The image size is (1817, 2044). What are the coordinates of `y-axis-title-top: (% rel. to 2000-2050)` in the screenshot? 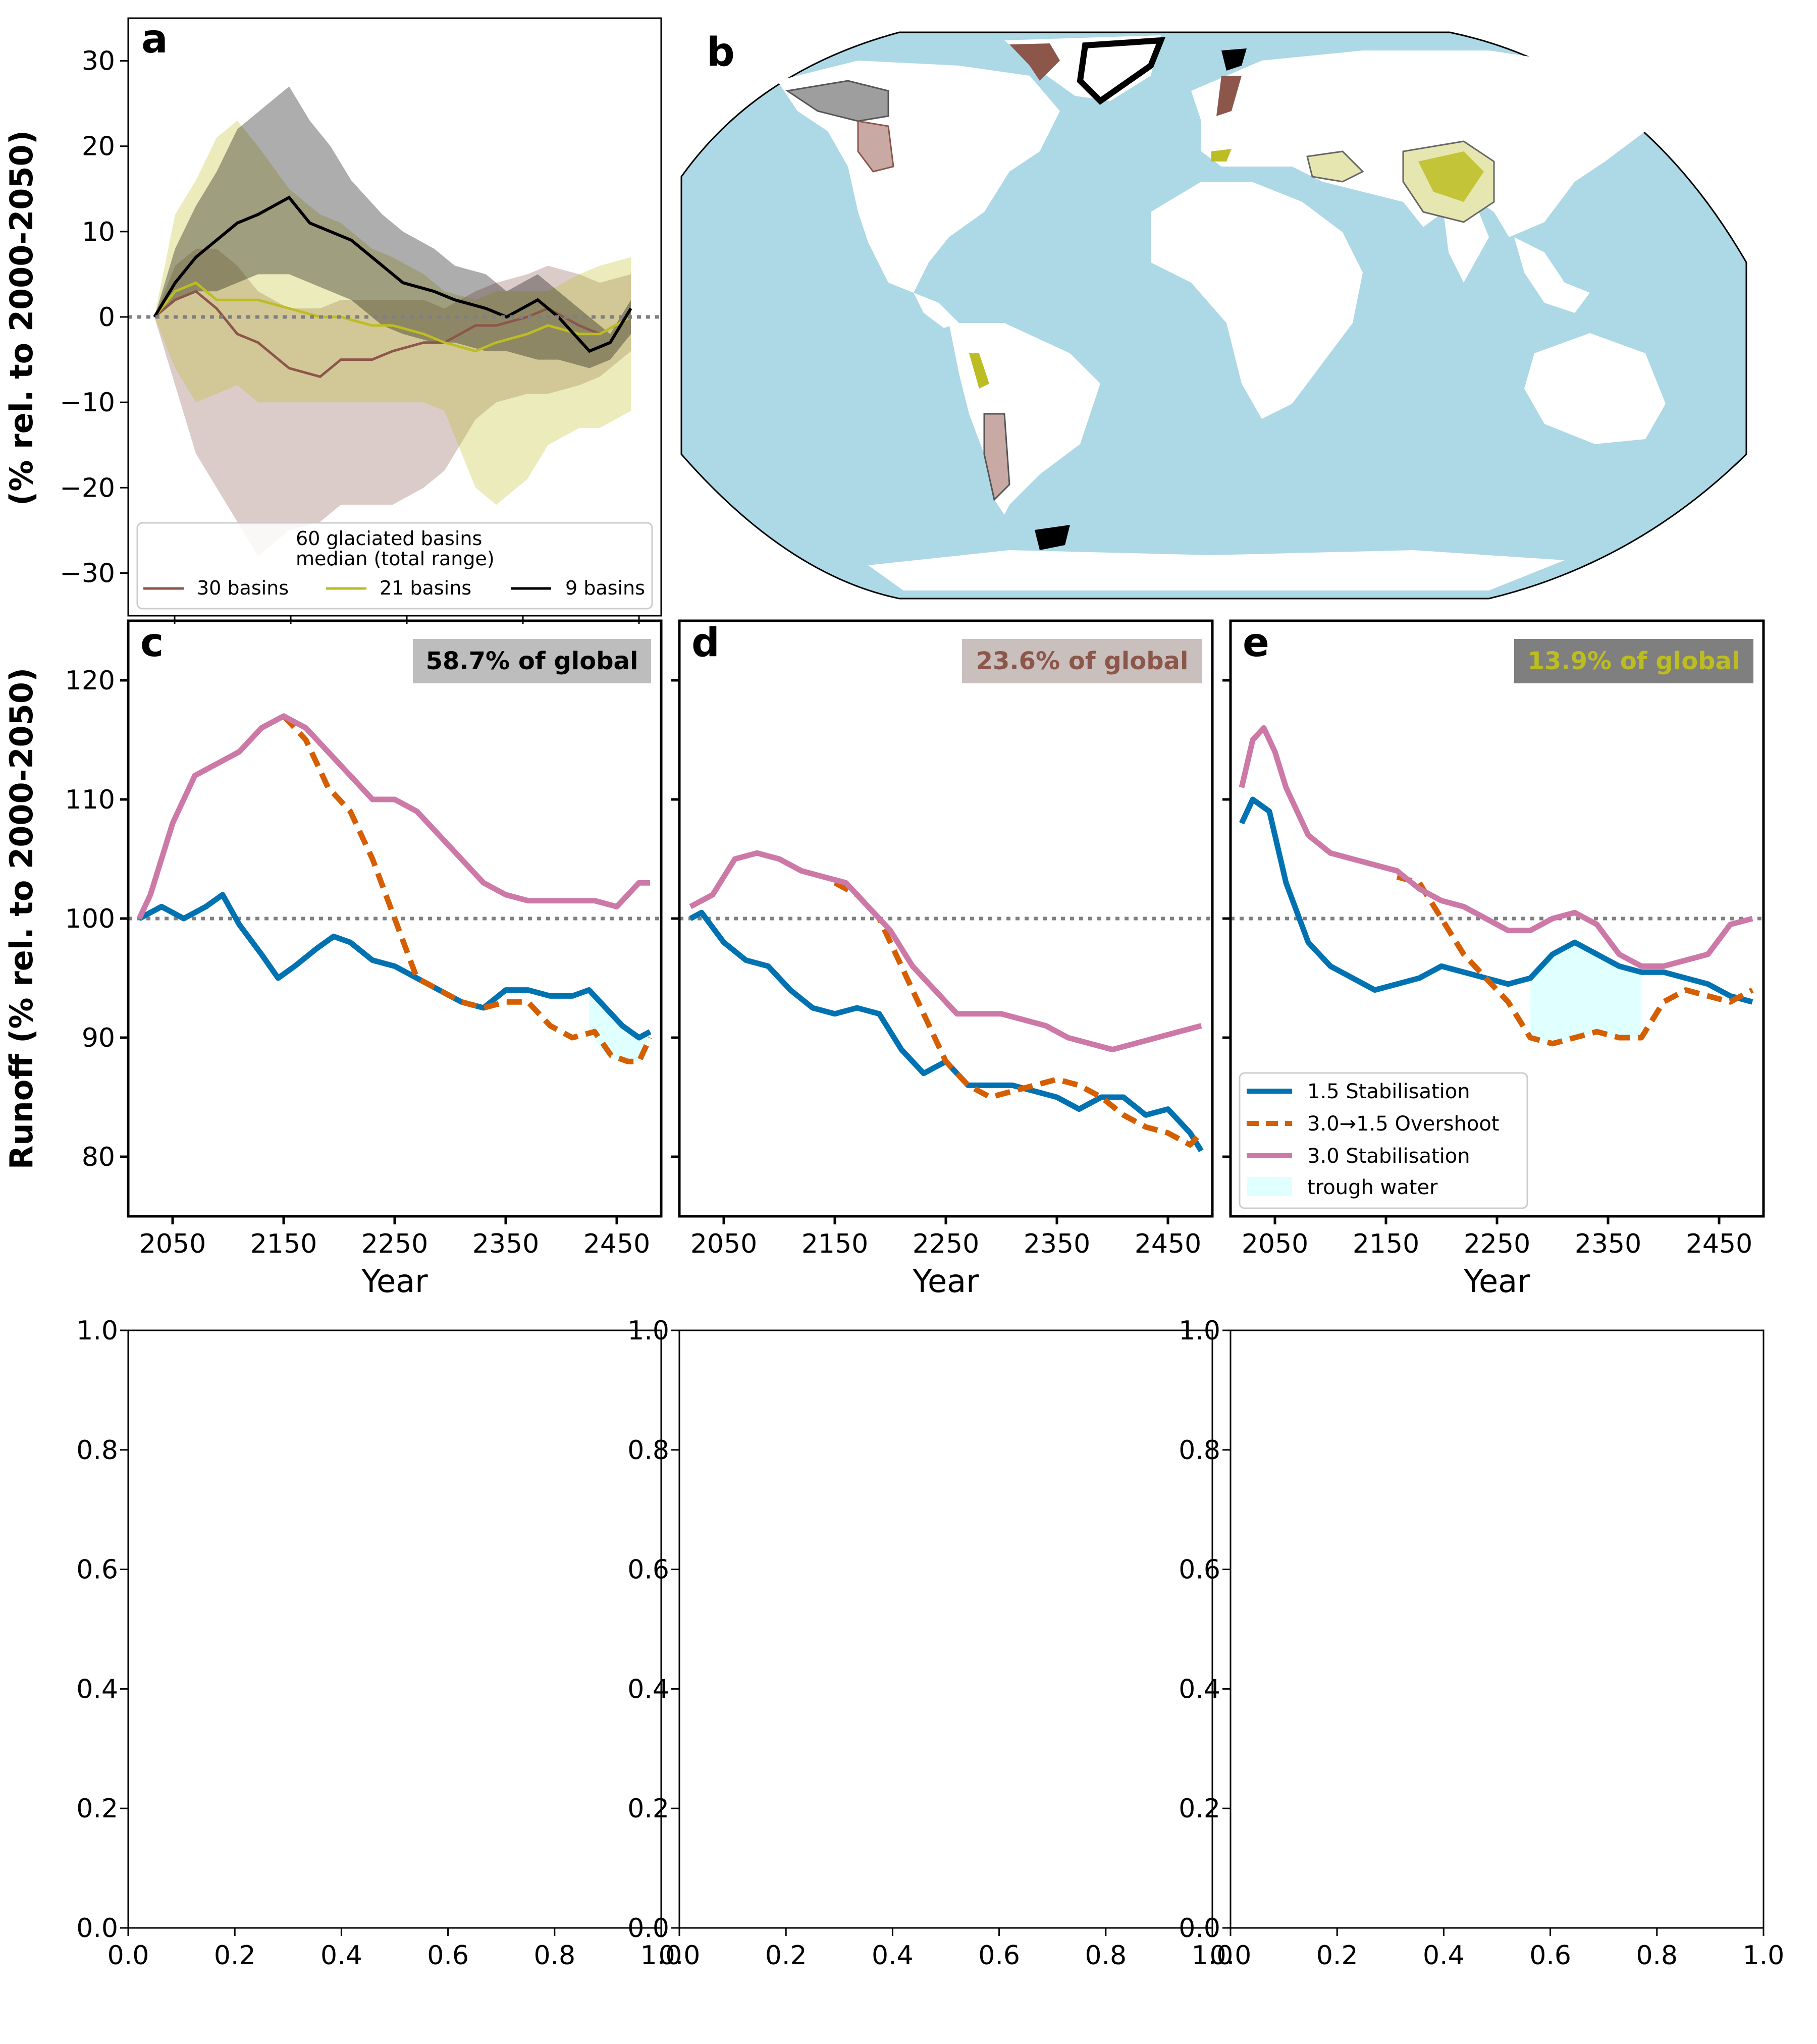 It's located at (21, 318).